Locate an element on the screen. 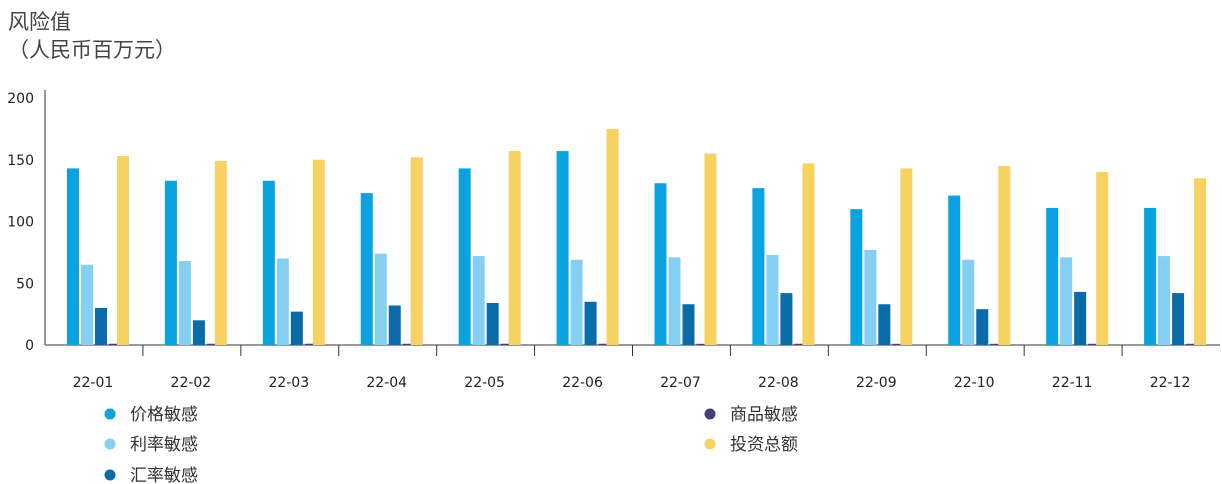 The height and width of the screenshot is (484, 1222). x-category-label: 22-11 is located at coordinates (1072, 383).